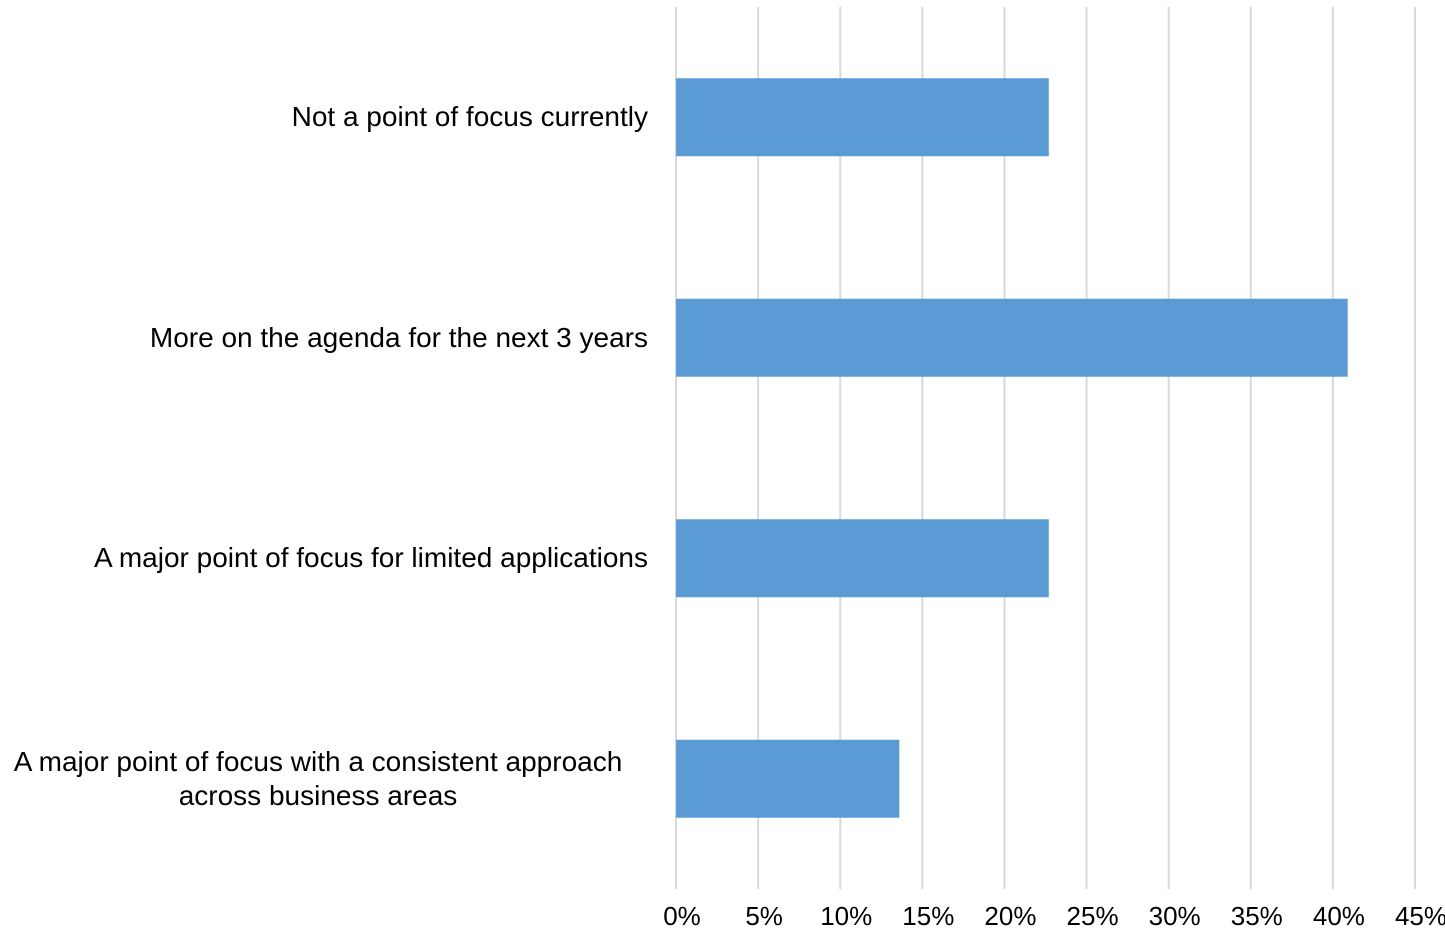 This screenshot has width=1445, height=935. Describe the element at coordinates (764, 916) in the screenshot. I see `x-tick-label: 5%` at that location.